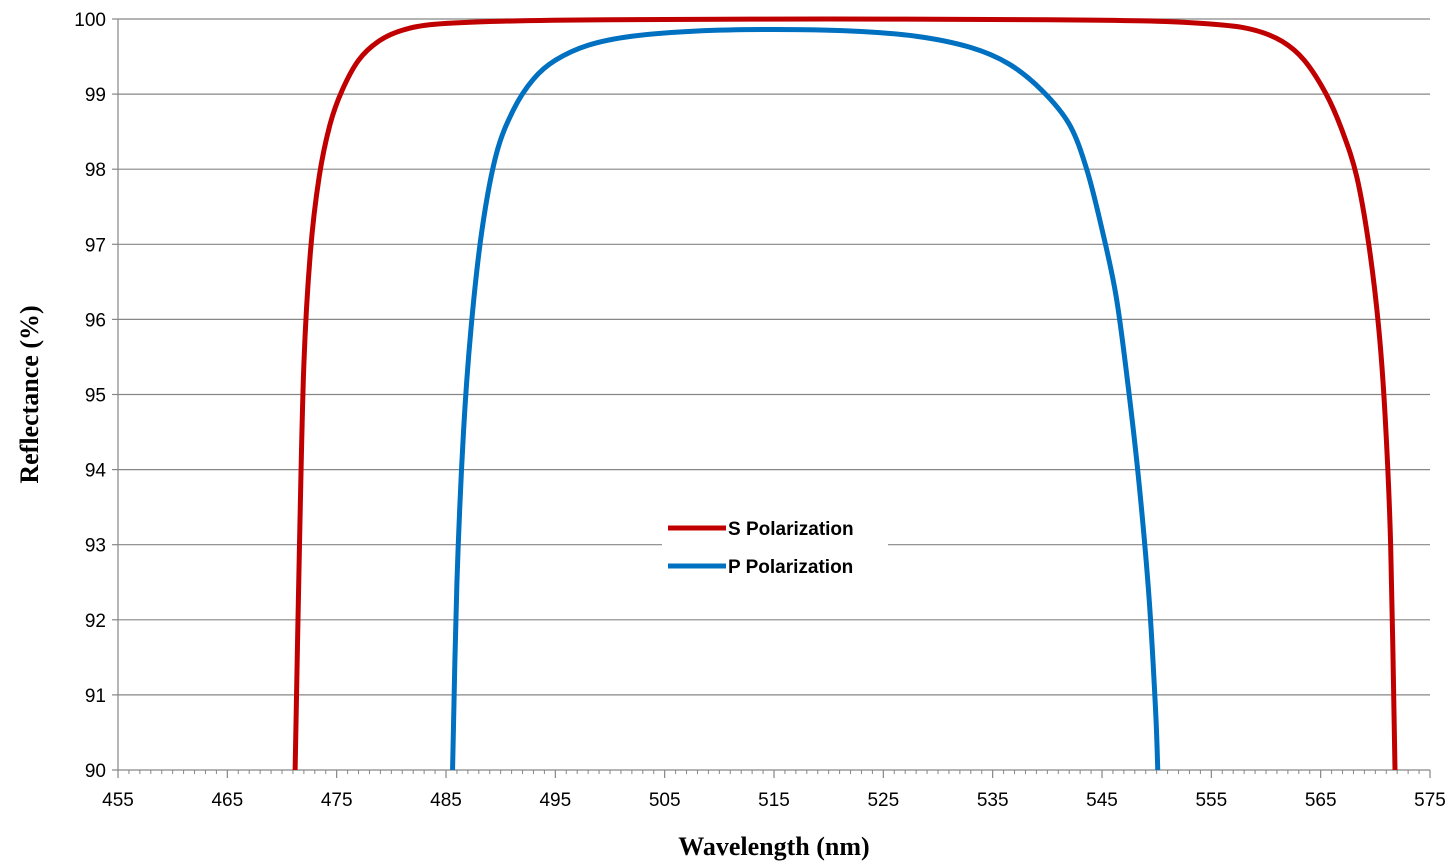 The width and height of the screenshot is (1454, 867). What do you see at coordinates (96, 471) in the screenshot?
I see `y-tick-label: 94` at bounding box center [96, 471].